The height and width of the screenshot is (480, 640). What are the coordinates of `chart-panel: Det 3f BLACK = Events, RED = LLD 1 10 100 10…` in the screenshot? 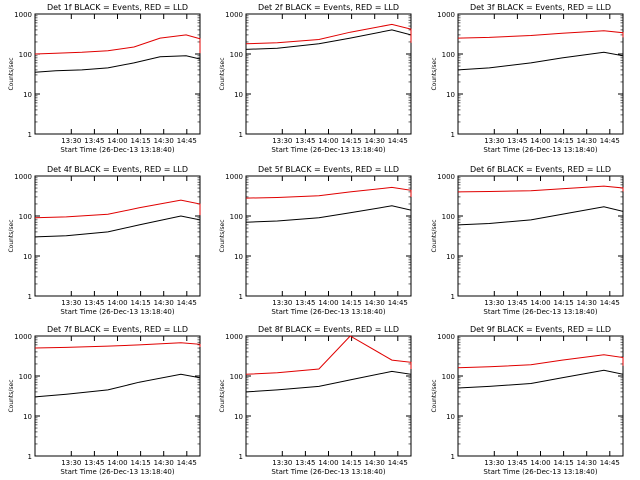 It's located at (527, 78).